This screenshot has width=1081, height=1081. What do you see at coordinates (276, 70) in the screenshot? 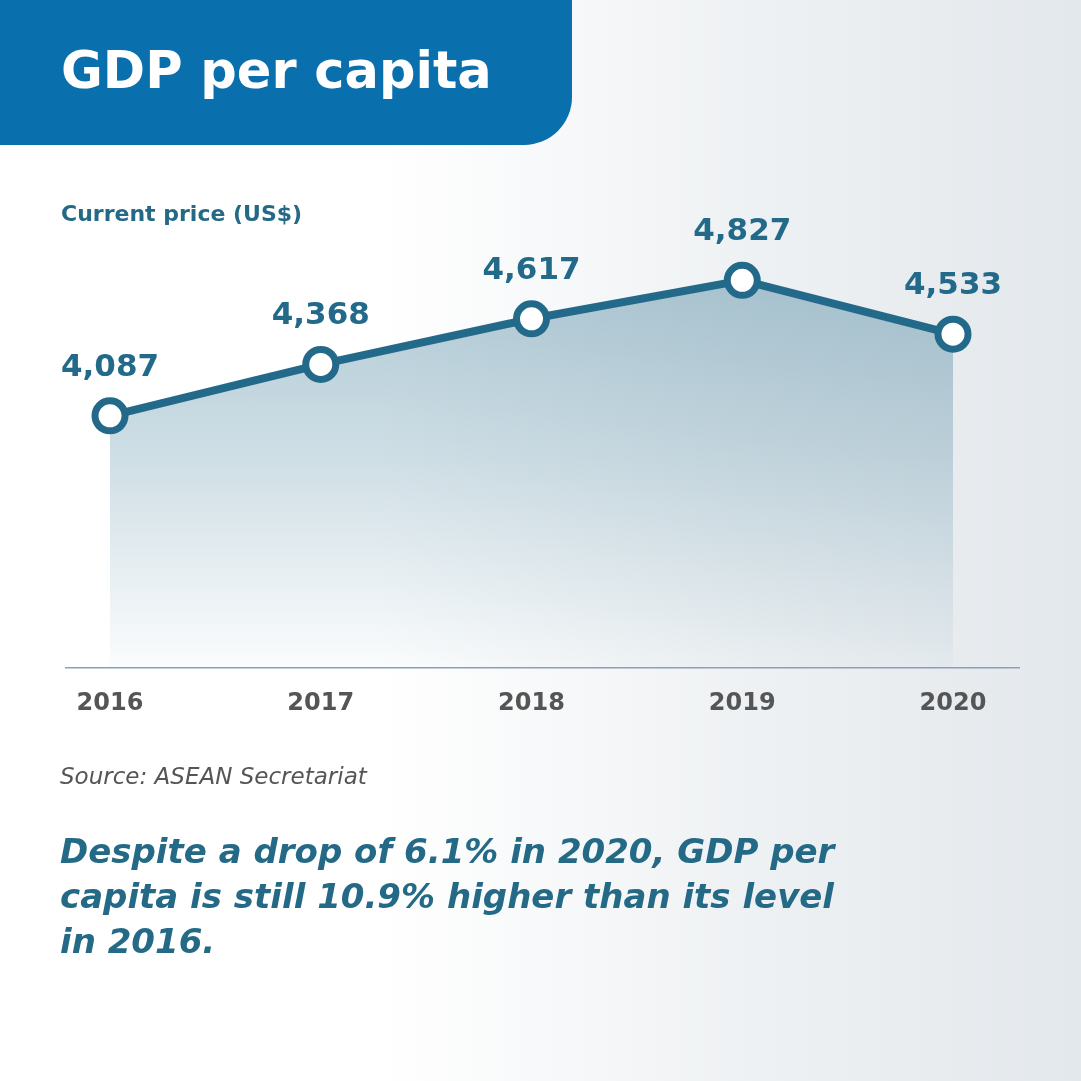
I see `chart-title: GDP per capita` at bounding box center [276, 70].